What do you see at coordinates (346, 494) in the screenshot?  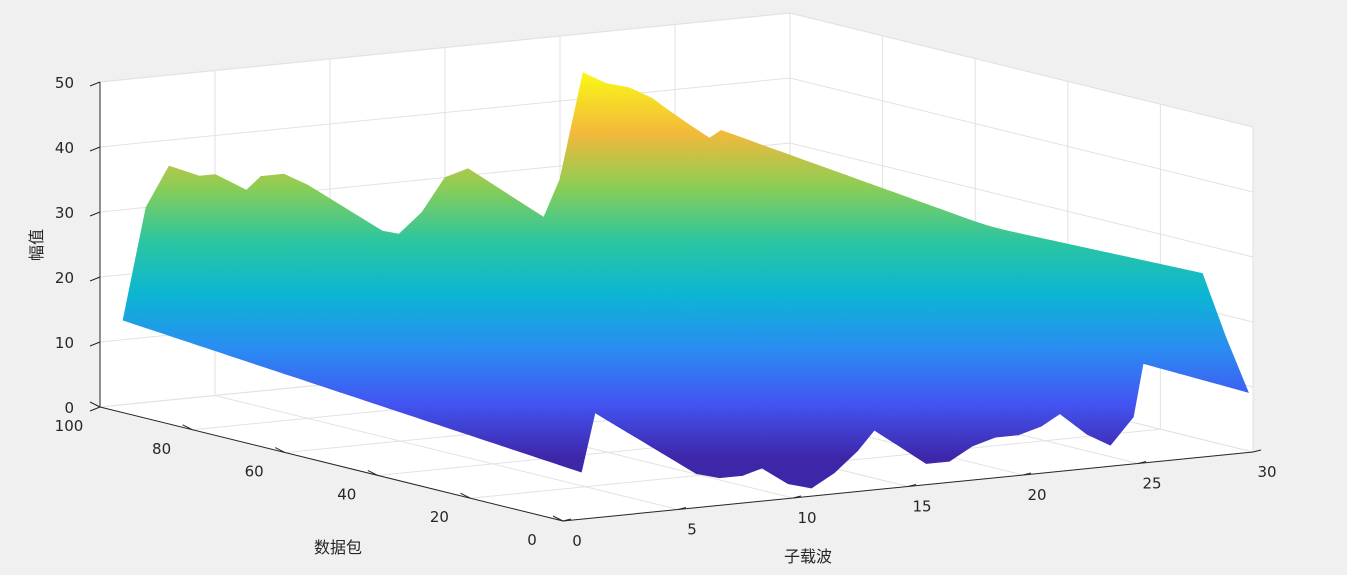 I see `y-tick-label: 40` at bounding box center [346, 494].